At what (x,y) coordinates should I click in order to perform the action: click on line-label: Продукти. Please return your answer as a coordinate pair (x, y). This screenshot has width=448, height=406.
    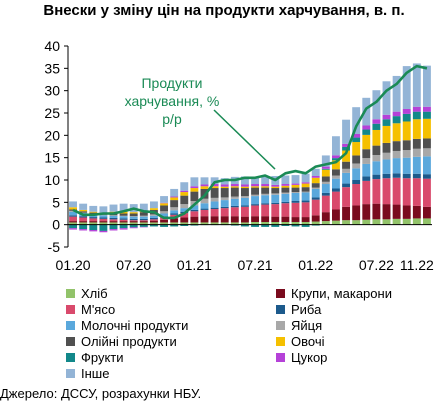
    Looking at the image, I should click on (171, 83).